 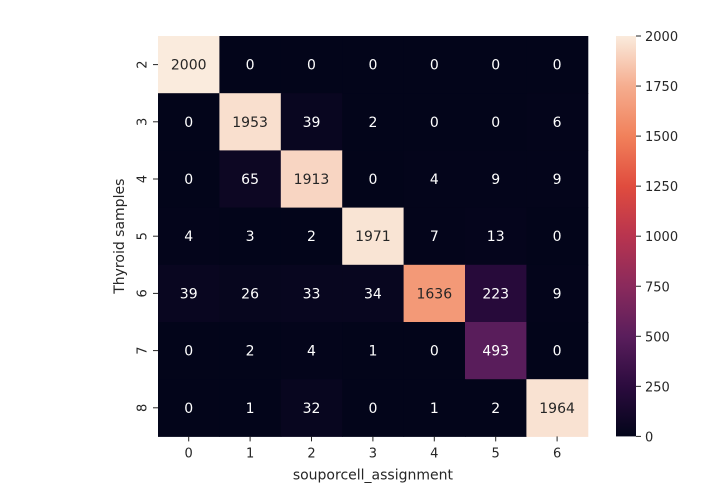 What do you see at coordinates (626, 236) in the screenshot?
I see `colorbar` at bounding box center [626, 236].